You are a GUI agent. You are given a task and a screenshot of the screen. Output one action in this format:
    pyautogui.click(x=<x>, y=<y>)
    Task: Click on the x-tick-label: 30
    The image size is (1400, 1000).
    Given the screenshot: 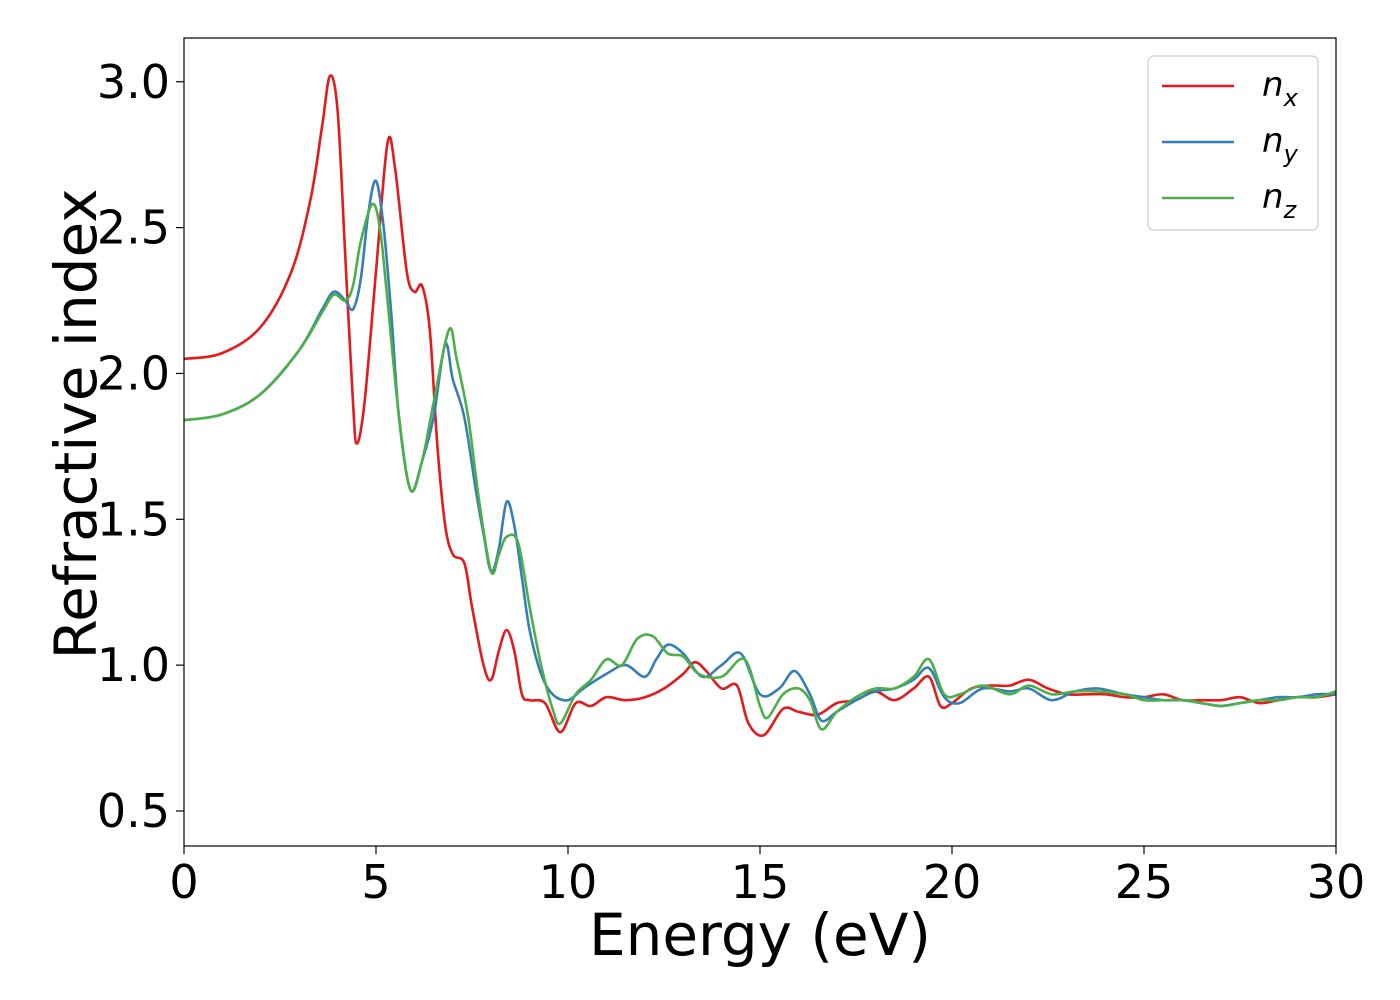 What is the action you would take?
    pyautogui.click(x=1336, y=882)
    